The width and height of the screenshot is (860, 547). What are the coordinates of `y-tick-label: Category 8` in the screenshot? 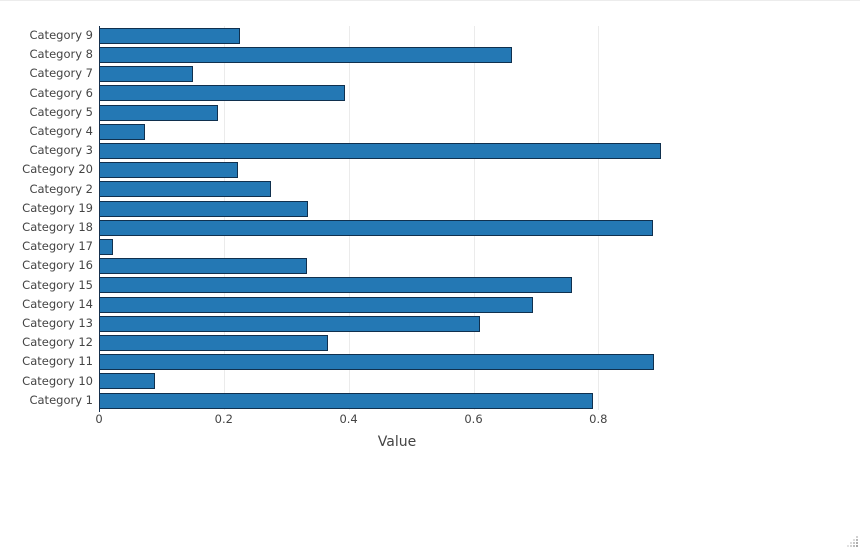 It's located at (61, 54).